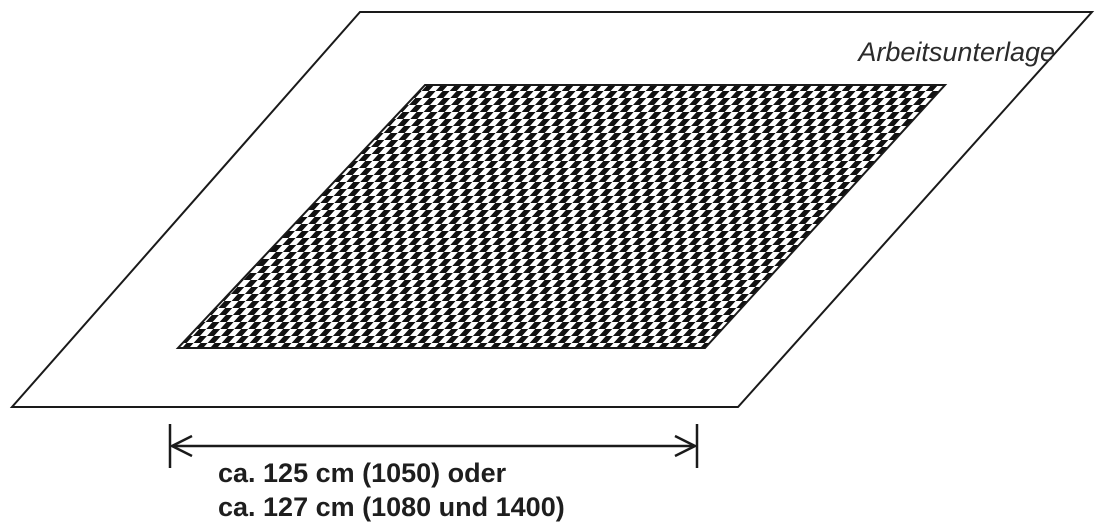  I want to click on dimension-right-arrowhead, so click(686, 446).